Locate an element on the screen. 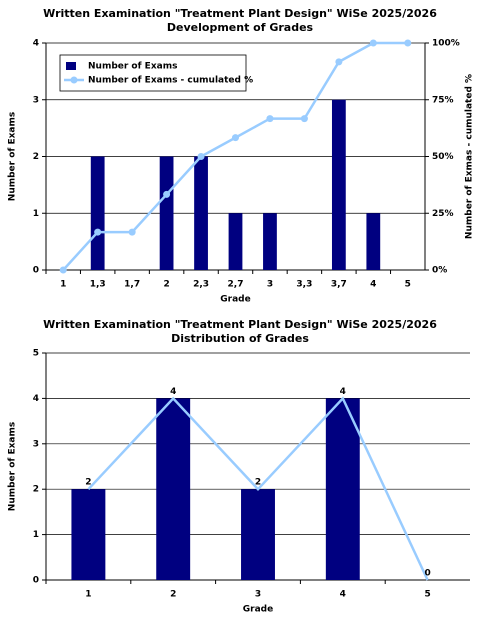  x-tick-label: 1,3 is located at coordinates (98, 285).